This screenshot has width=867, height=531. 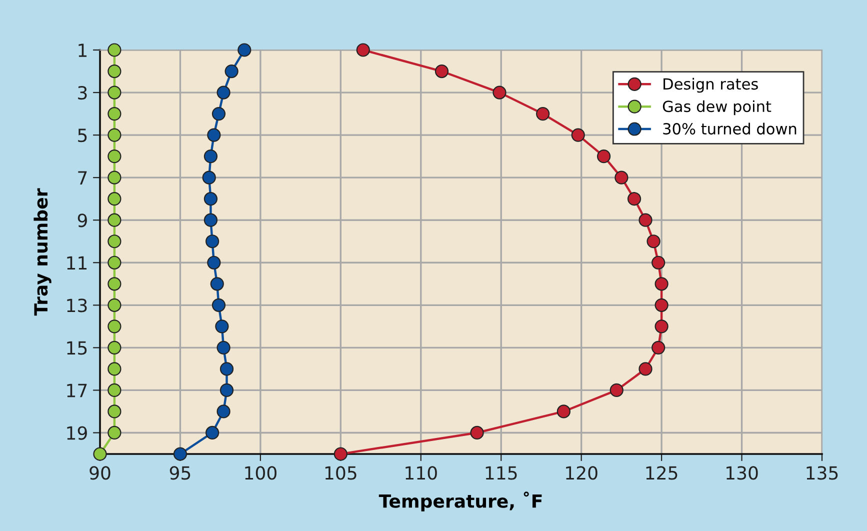 I want to click on x-tick-label: 135, so click(x=822, y=473).